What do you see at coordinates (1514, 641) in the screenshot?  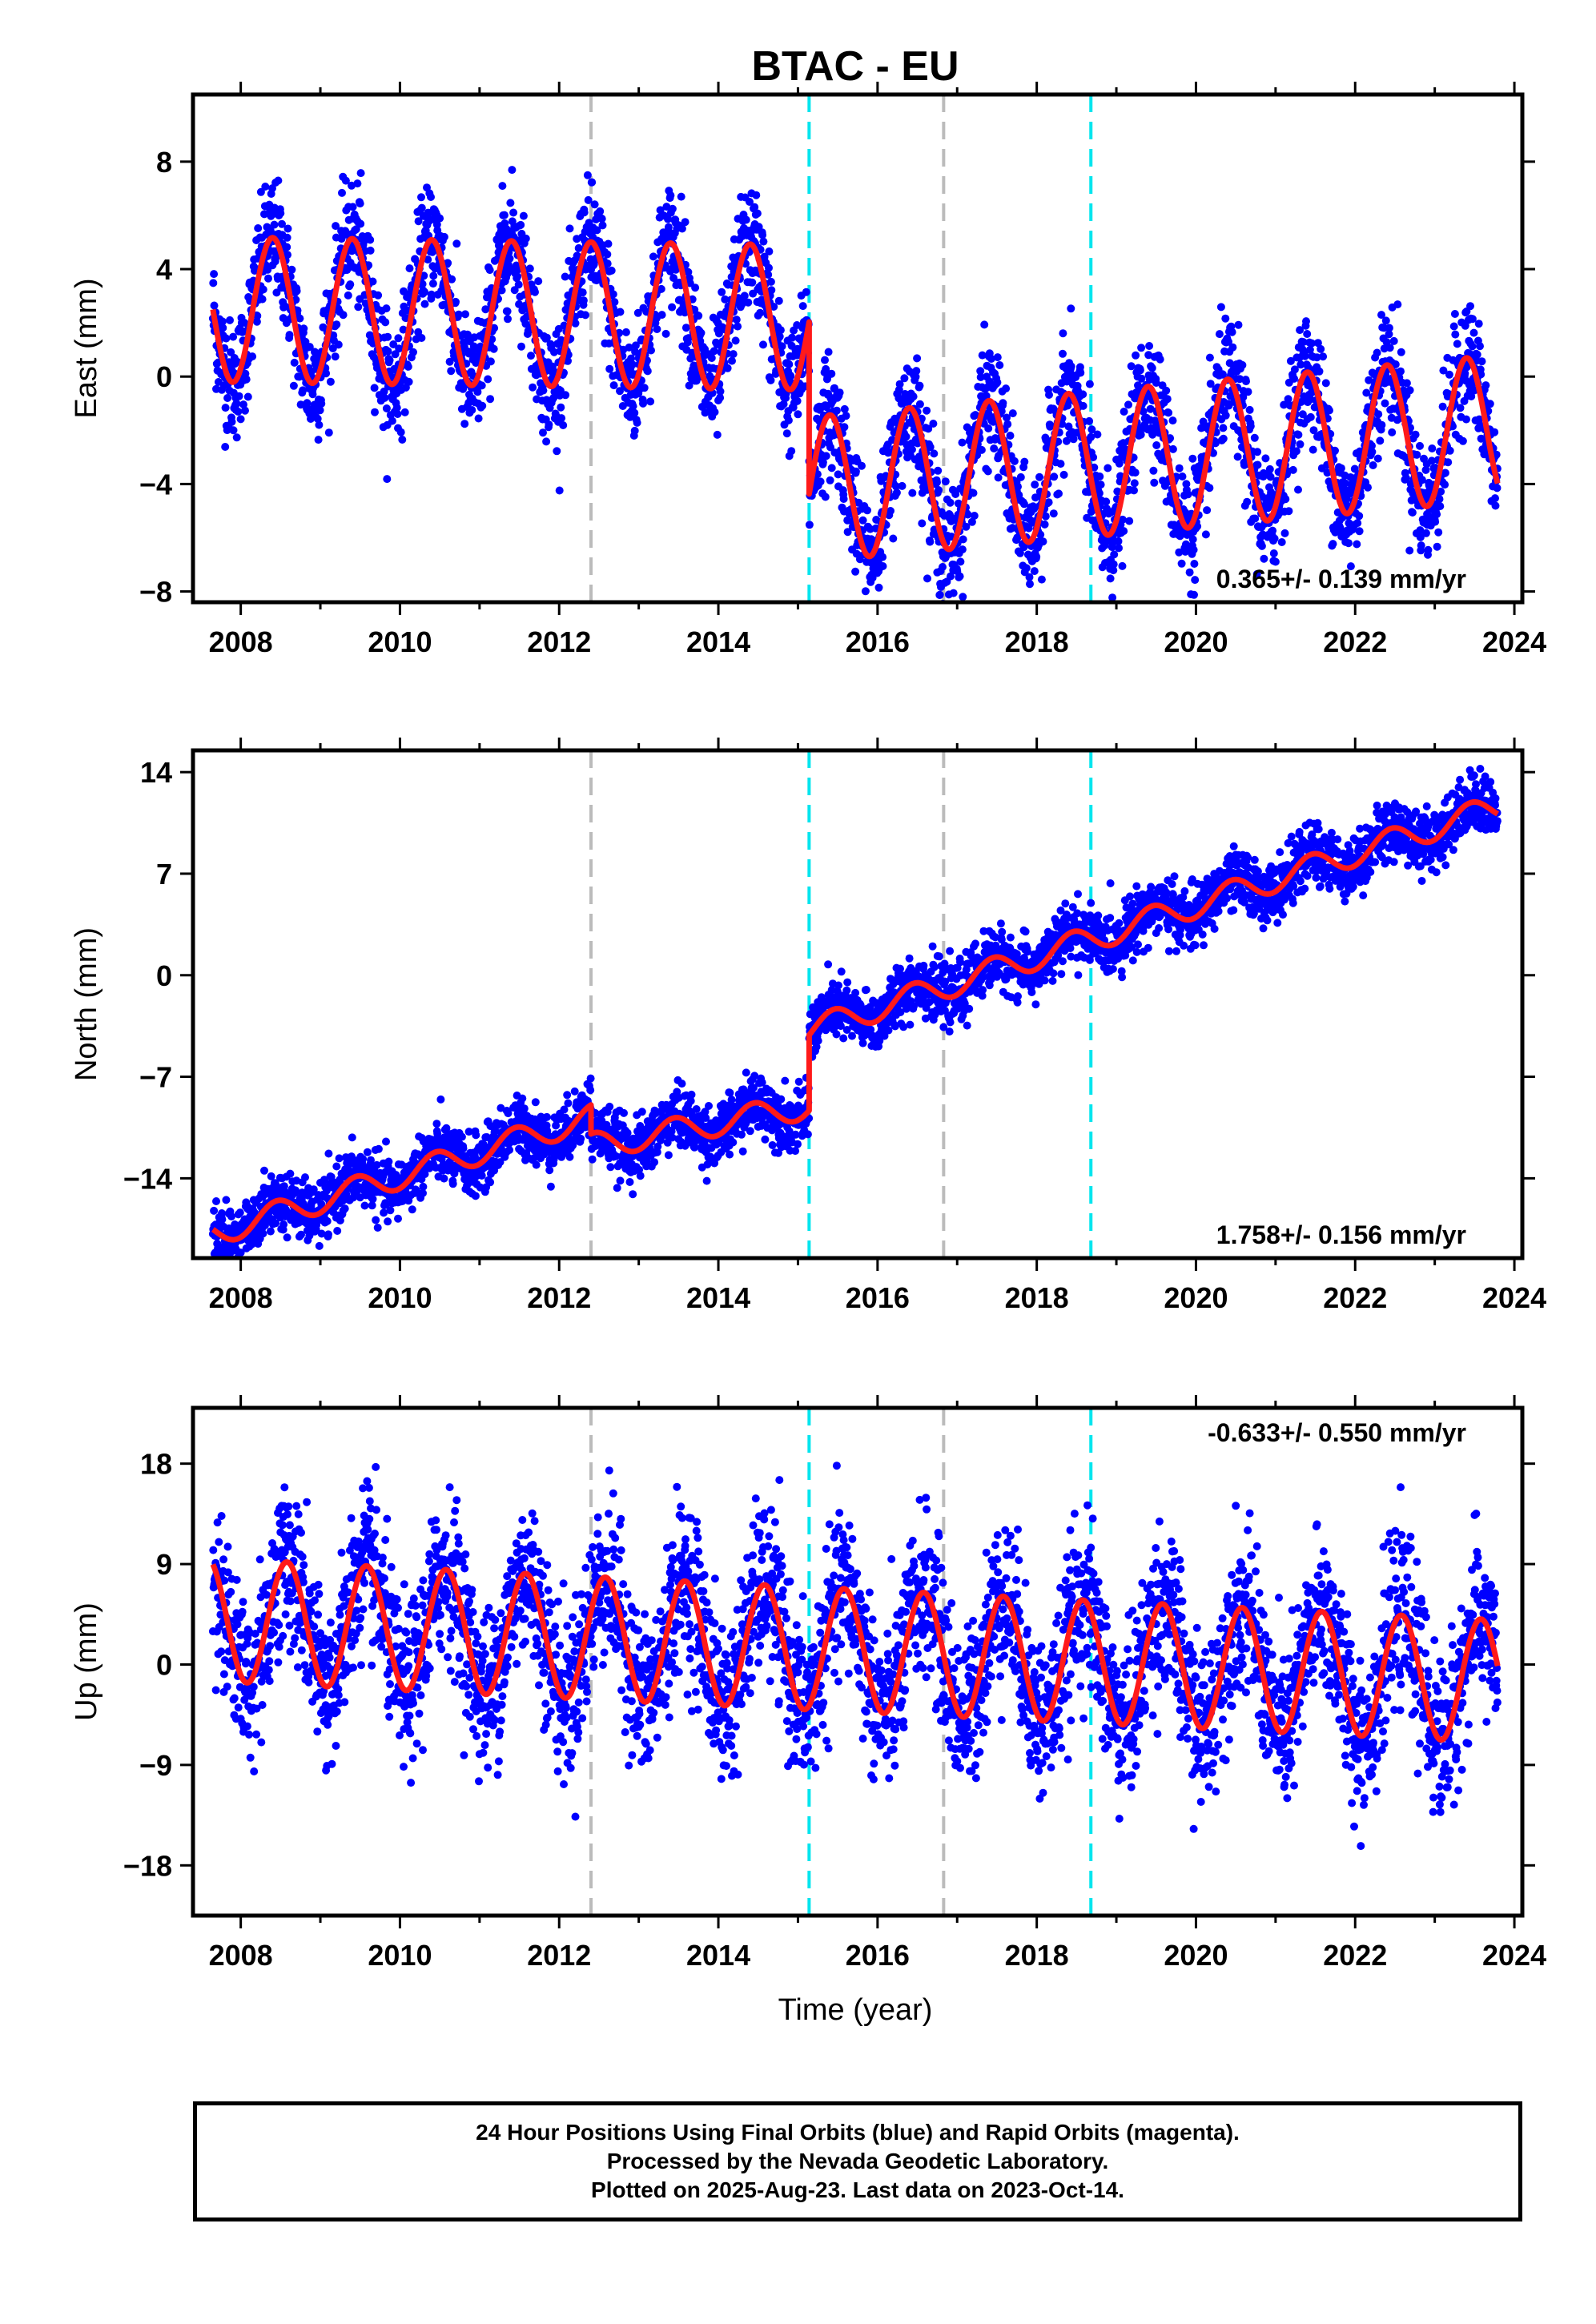 I see `x-tick-label: 2024` at bounding box center [1514, 641].